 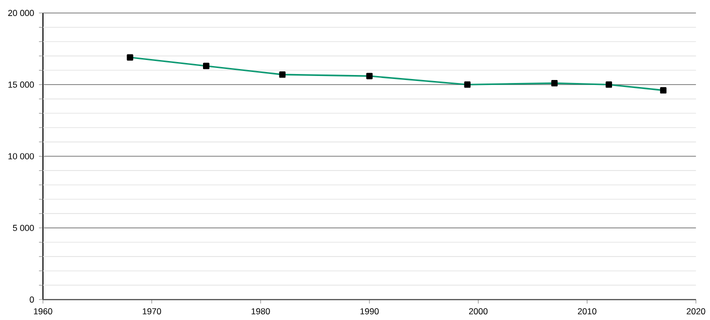 What do you see at coordinates (32, 299) in the screenshot?
I see `y-tick-label: 0` at bounding box center [32, 299].